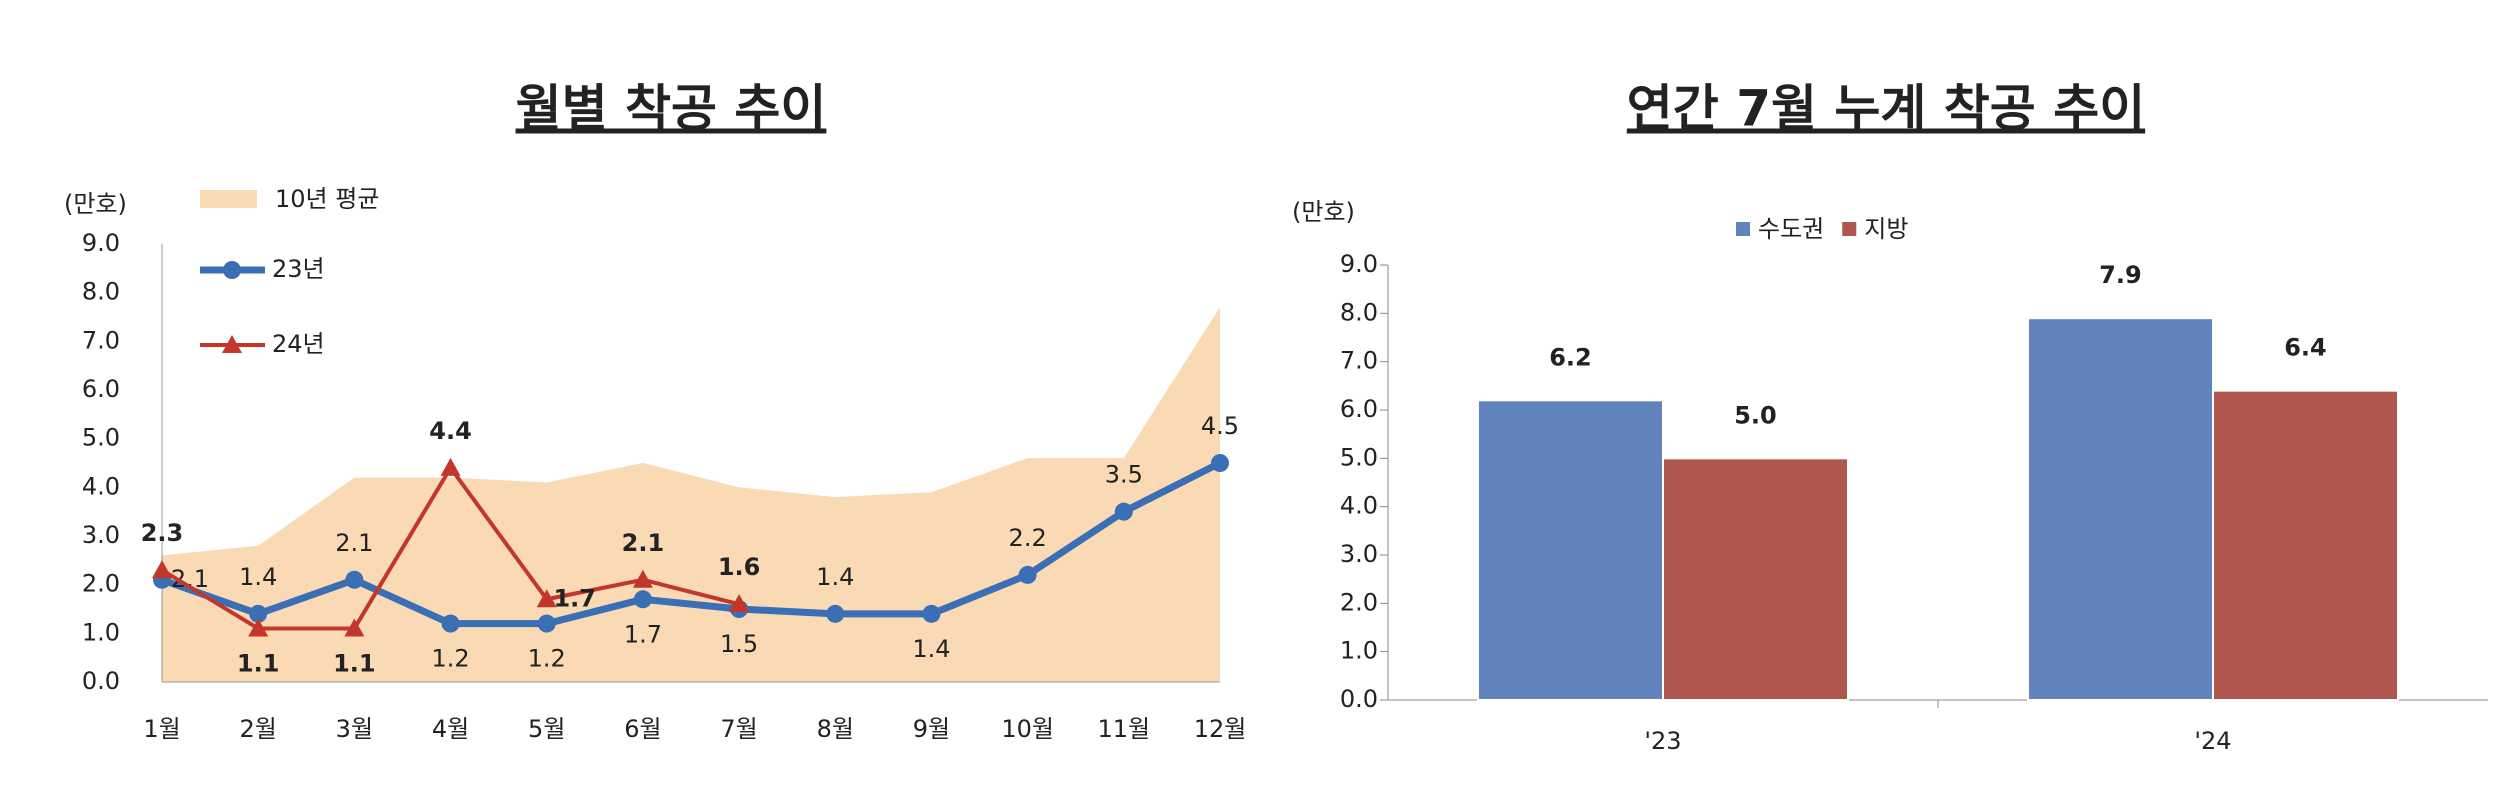  I want to click on line, so click(691, 543).